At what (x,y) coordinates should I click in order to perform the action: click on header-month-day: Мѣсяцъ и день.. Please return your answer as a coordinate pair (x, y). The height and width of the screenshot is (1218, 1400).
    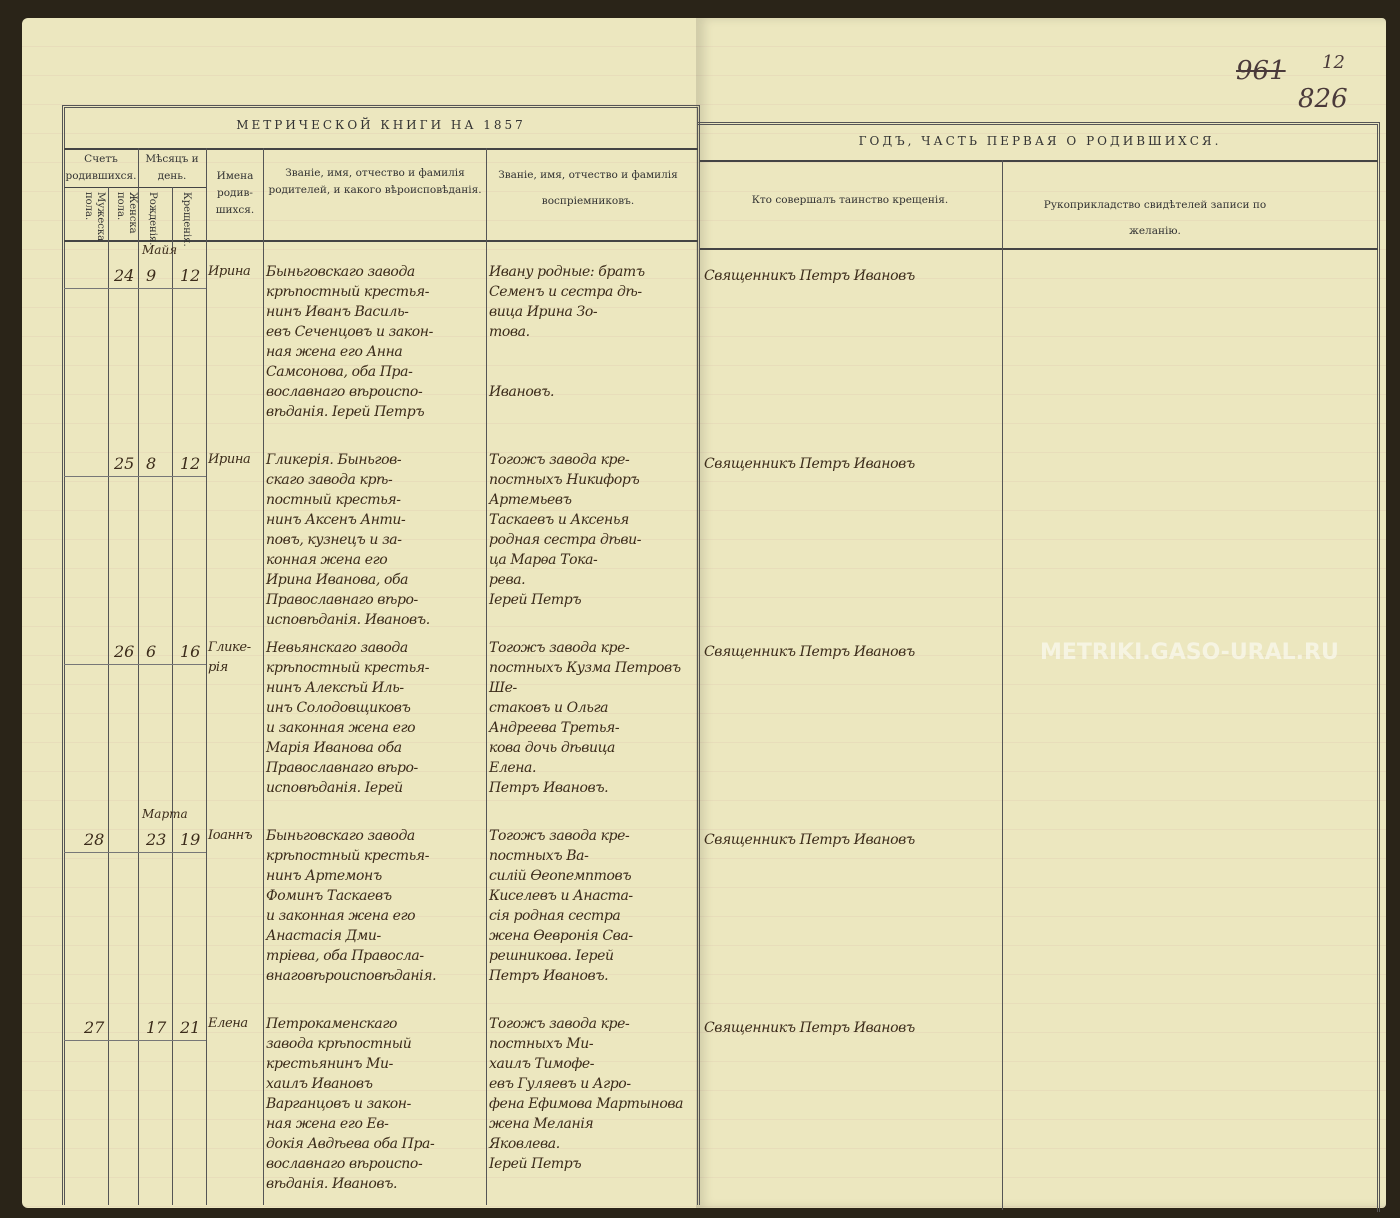
    Looking at the image, I should click on (172, 167).